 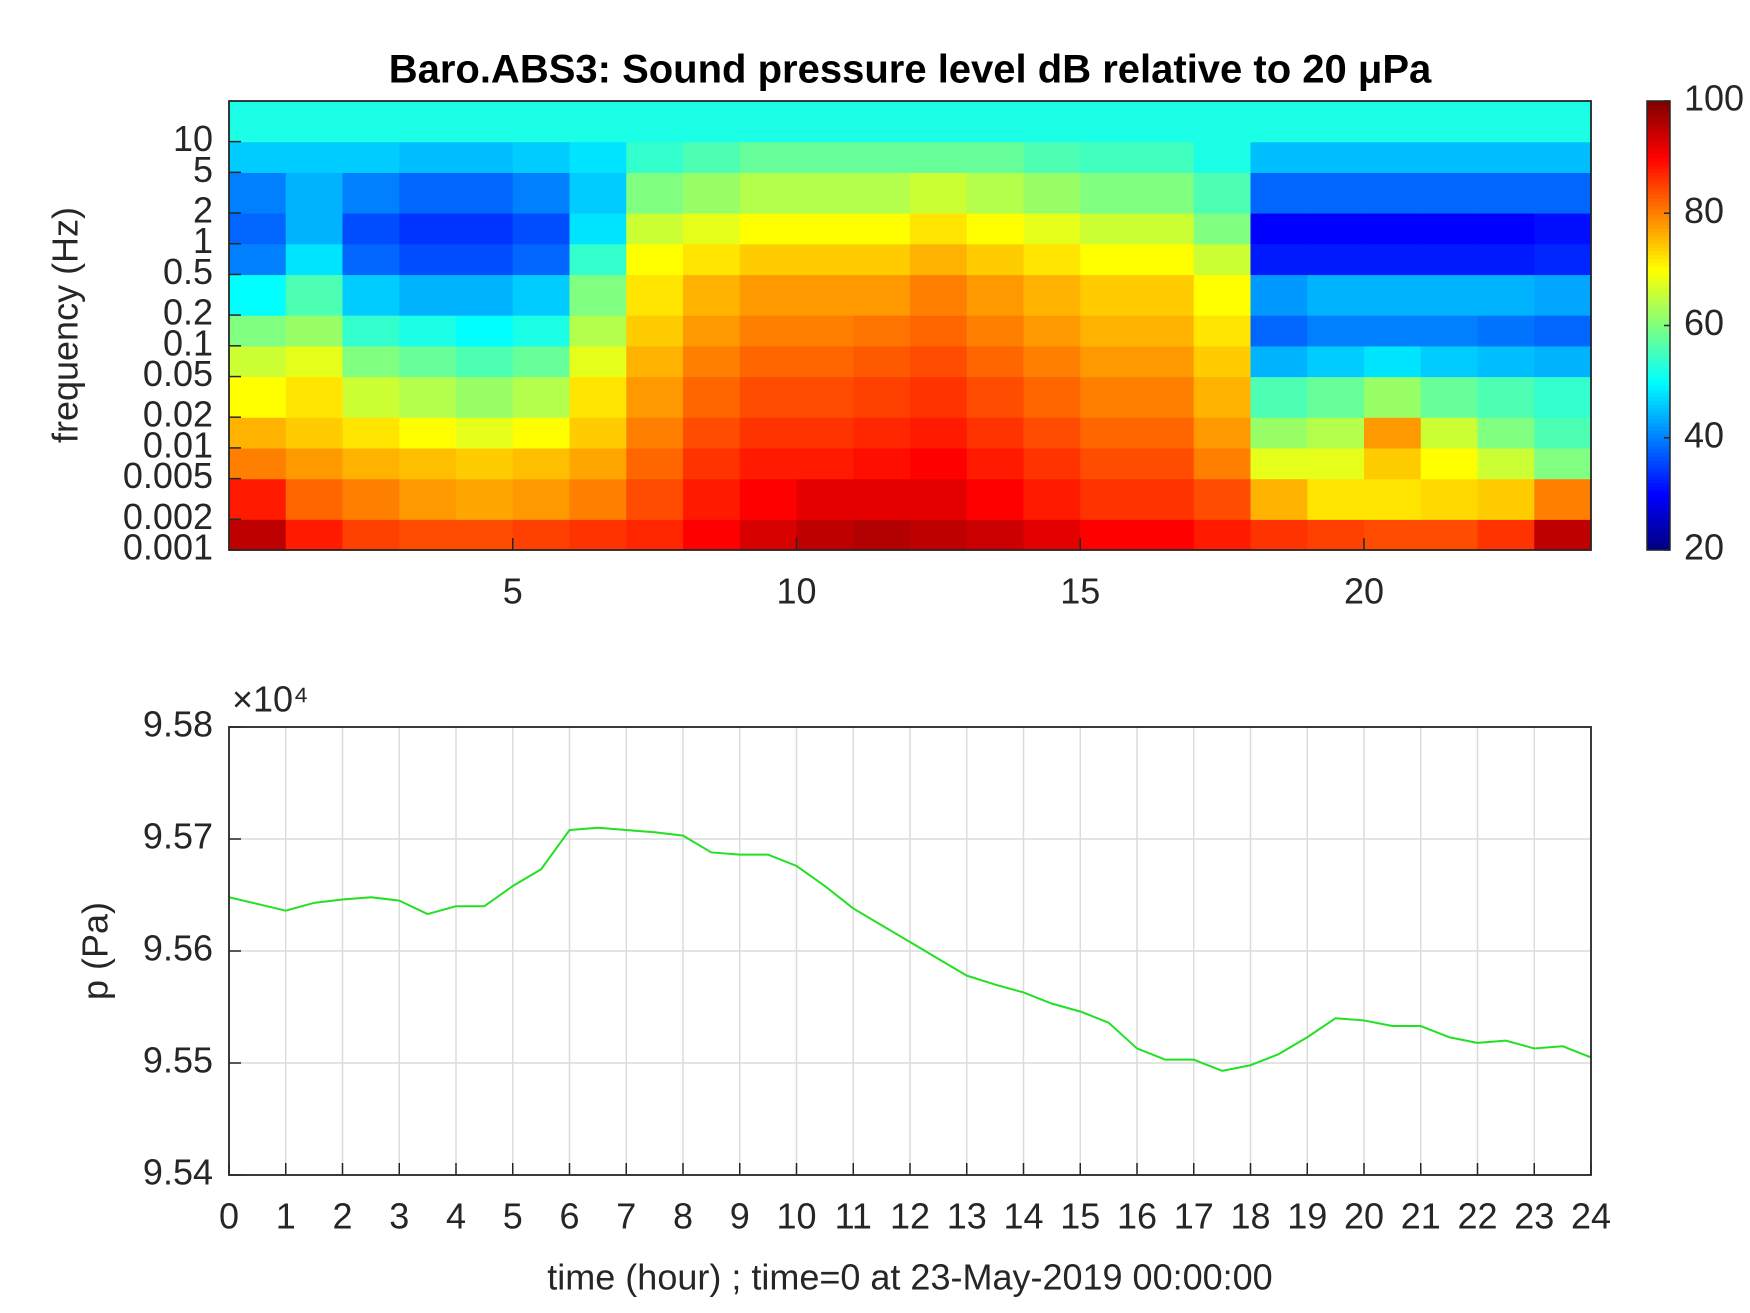 What do you see at coordinates (95, 951) in the screenshot?
I see `y-axis-label: p (Pa)` at bounding box center [95, 951].